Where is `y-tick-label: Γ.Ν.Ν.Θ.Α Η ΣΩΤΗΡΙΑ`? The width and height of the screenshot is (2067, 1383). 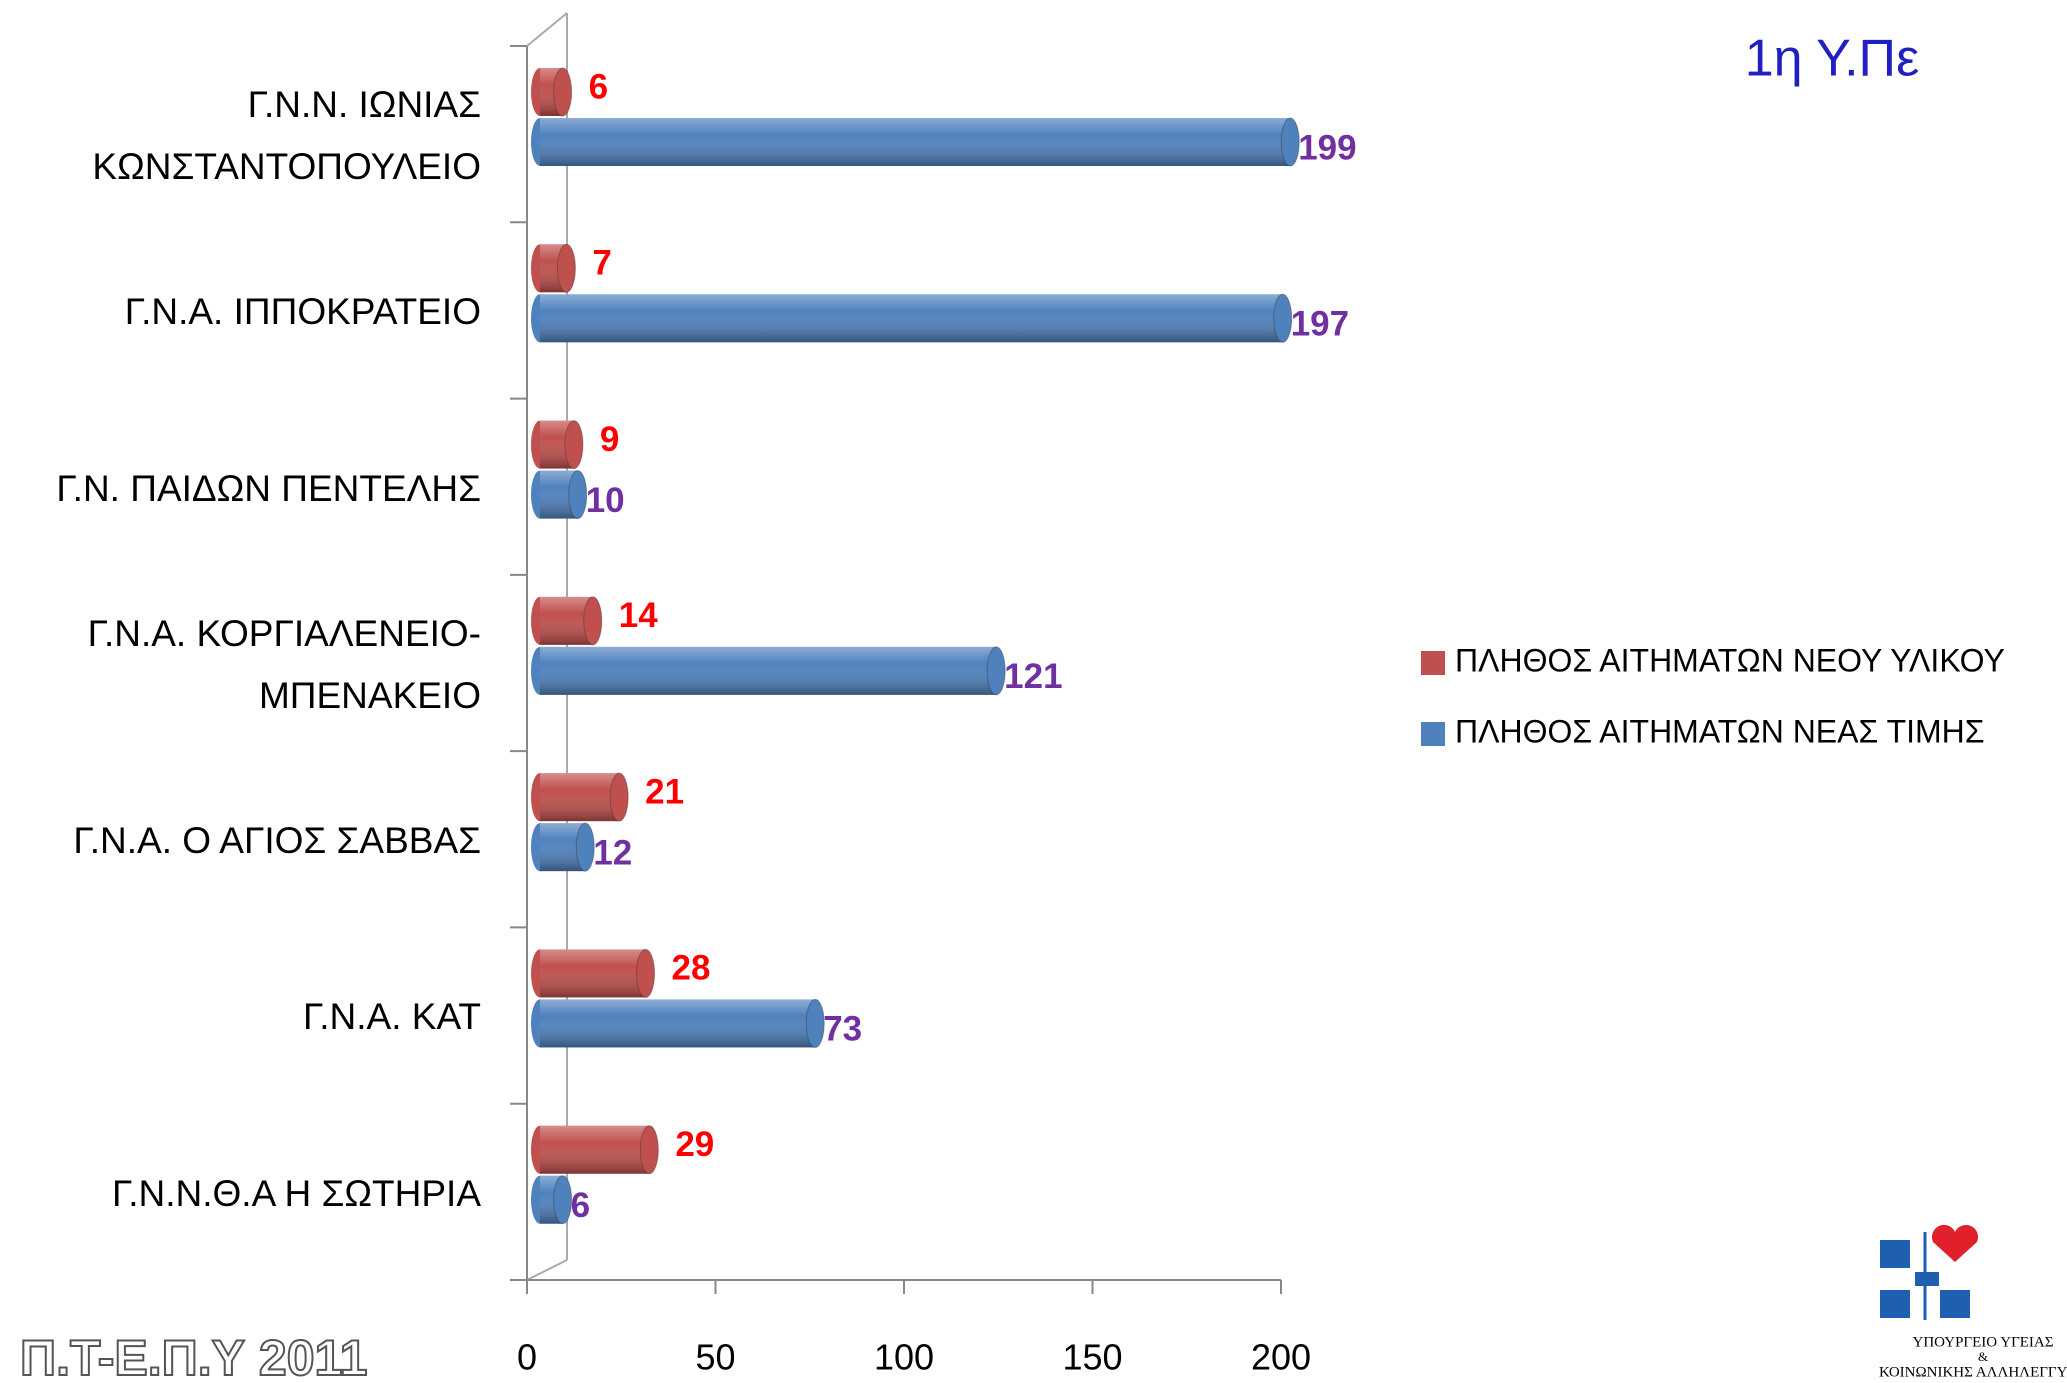 y-tick-label: Γ.Ν.Ν.Θ.Α Η ΣΩΤΗΡΙΑ is located at coordinates (296, 1193).